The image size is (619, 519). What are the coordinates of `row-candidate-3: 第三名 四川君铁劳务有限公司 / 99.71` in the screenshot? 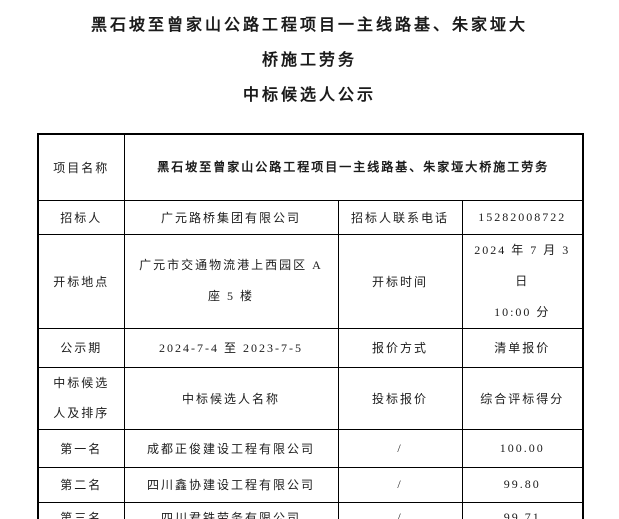 It's located at (310, 510).